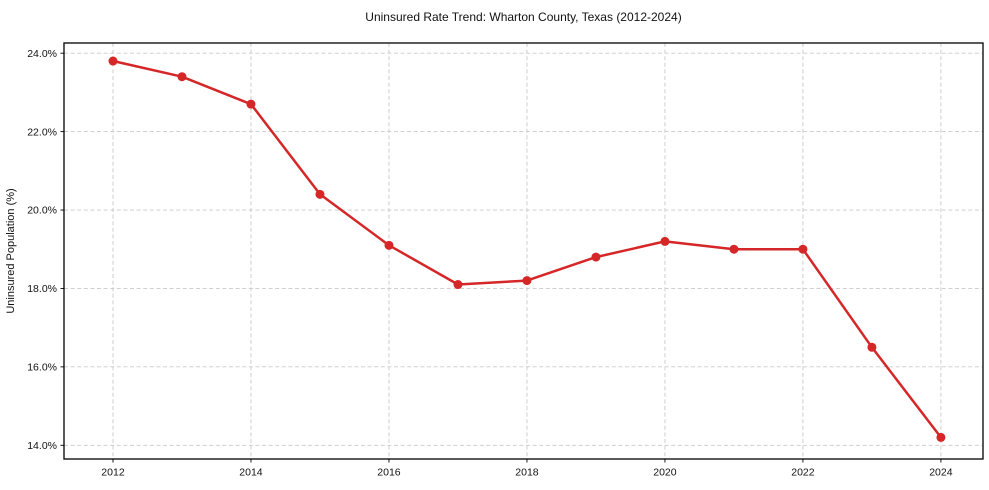  What do you see at coordinates (42, 132) in the screenshot?
I see `y-tick-label: 22.0%` at bounding box center [42, 132].